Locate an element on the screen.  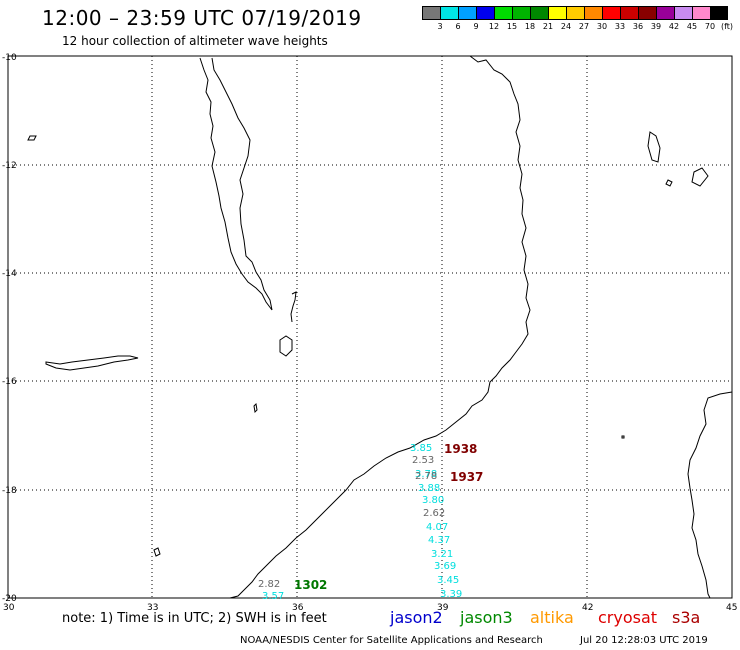
color-scale-label: 42 is located at coordinates (674, 26).